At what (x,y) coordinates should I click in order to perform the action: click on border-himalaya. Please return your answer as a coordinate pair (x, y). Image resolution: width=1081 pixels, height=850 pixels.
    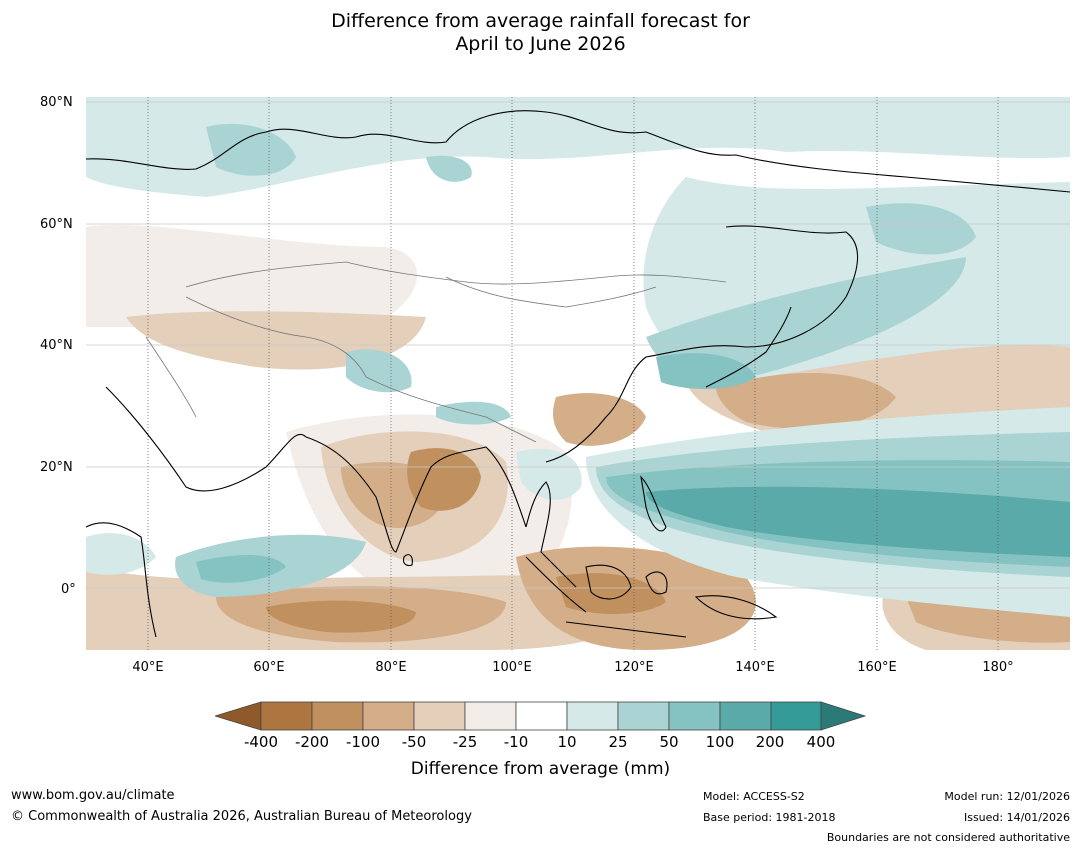
    Looking at the image, I should click on (451, 409).